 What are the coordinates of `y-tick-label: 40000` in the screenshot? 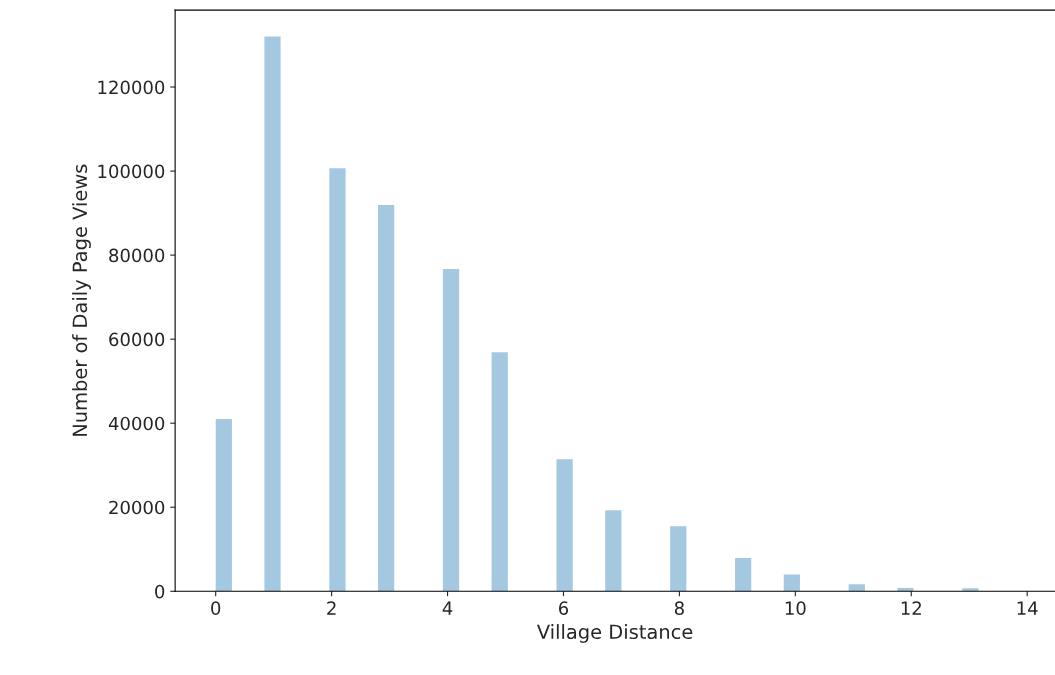 It's located at (136, 423).